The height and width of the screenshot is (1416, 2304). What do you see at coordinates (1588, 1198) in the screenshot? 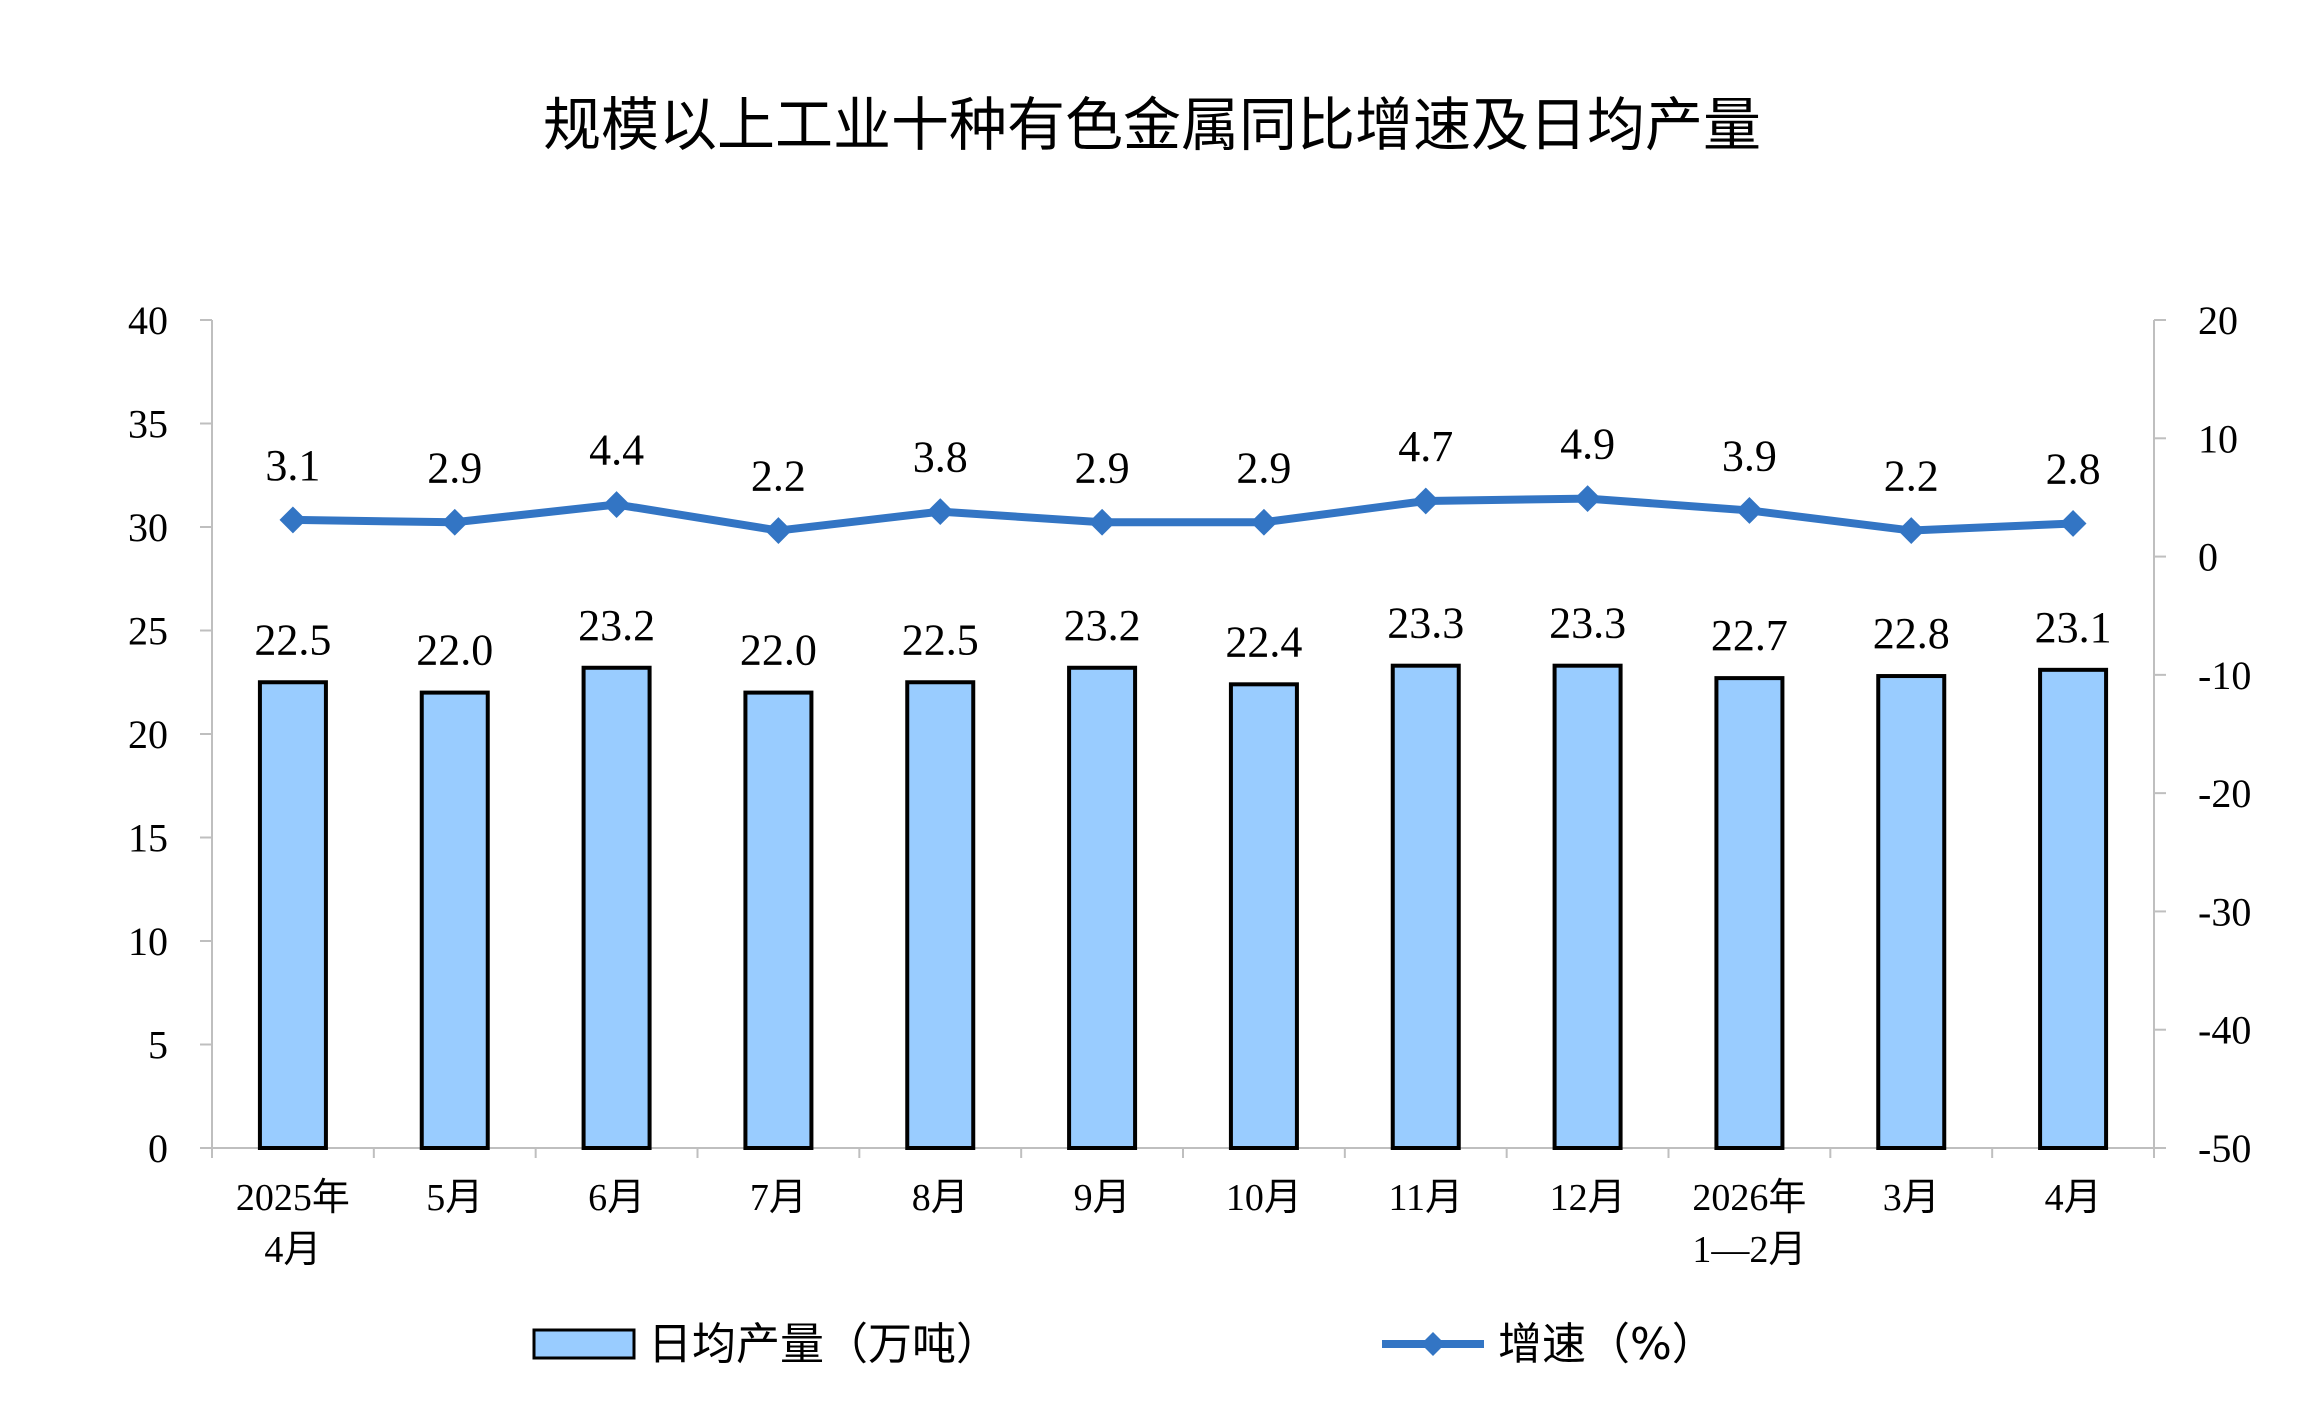
I see `x-tick-label: 12月` at bounding box center [1588, 1198].